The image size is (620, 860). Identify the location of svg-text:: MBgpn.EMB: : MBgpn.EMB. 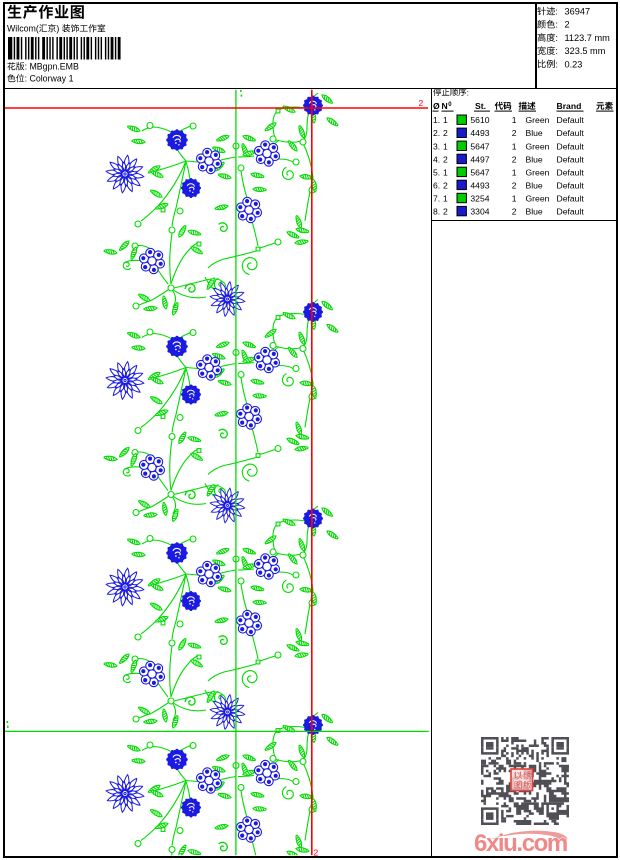
(52, 67).